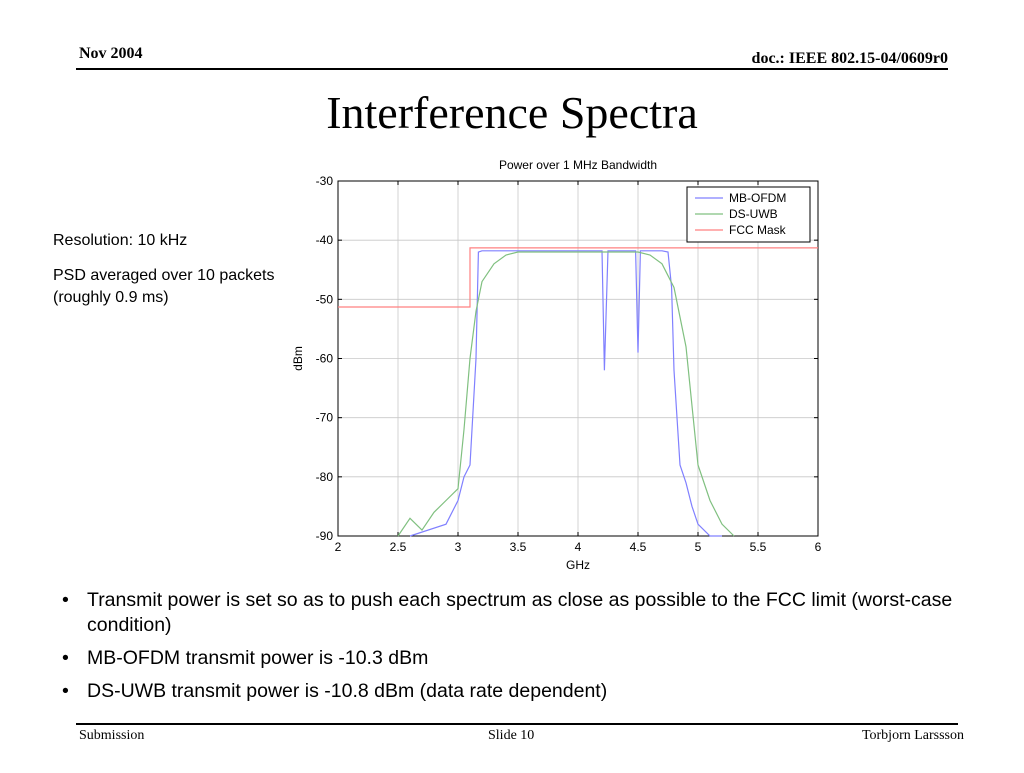  Describe the element at coordinates (578, 547) in the screenshot. I see `x-tick-label: 4` at that location.